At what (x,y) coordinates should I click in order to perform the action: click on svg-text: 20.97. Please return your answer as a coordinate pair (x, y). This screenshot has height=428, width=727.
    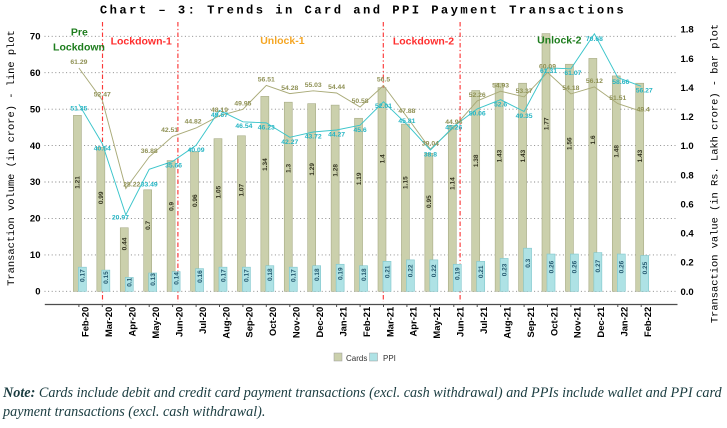
    Looking at the image, I should click on (120, 218).